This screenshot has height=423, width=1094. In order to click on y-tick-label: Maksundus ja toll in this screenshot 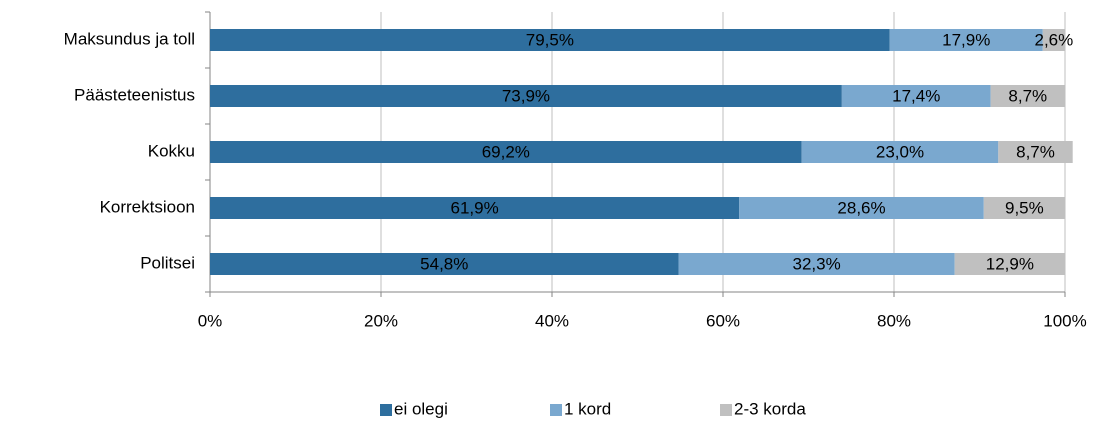, I will do `click(129, 38)`.